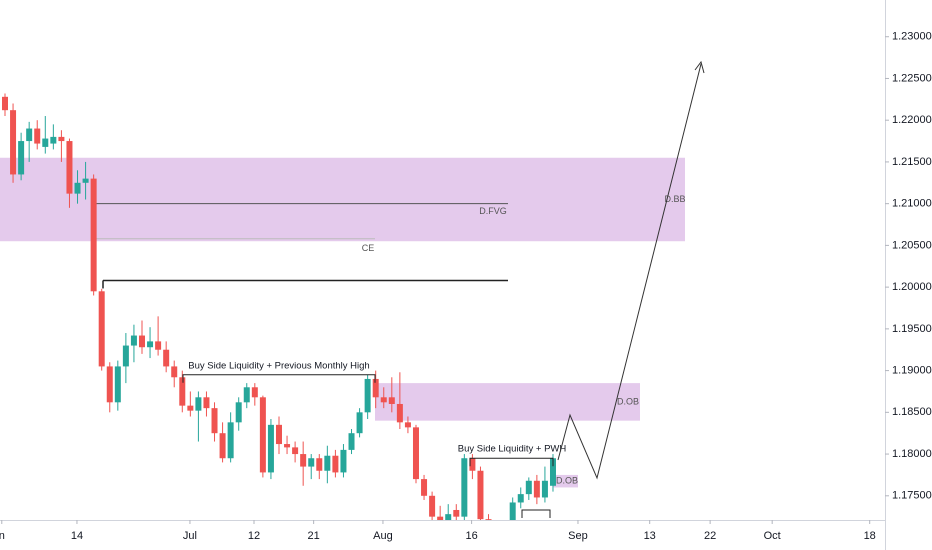 The width and height of the screenshot is (932, 550). What do you see at coordinates (912, 120) in the screenshot?
I see `y-tick-label: 1.22000` at bounding box center [912, 120].